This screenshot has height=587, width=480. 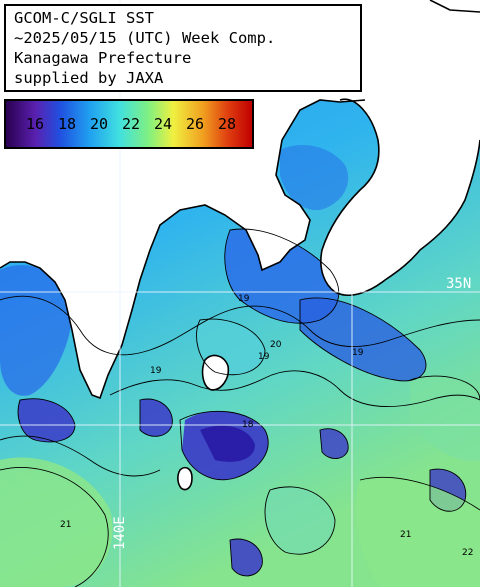 I want to click on legend-labels: 16 18 20 22 24 26 28, so click(x=129, y=124).